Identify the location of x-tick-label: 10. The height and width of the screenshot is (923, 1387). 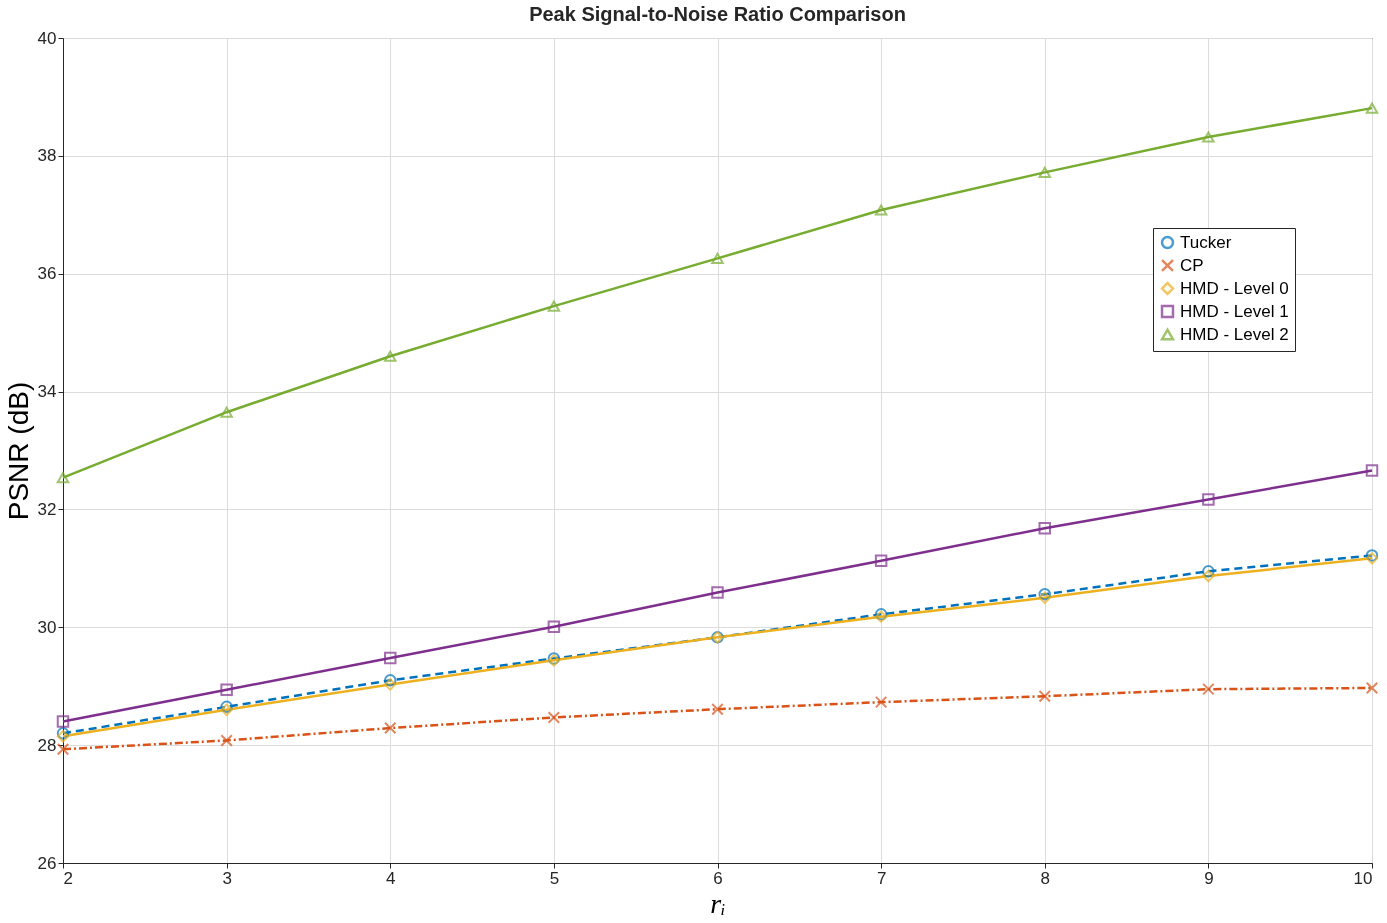
(1363, 878).